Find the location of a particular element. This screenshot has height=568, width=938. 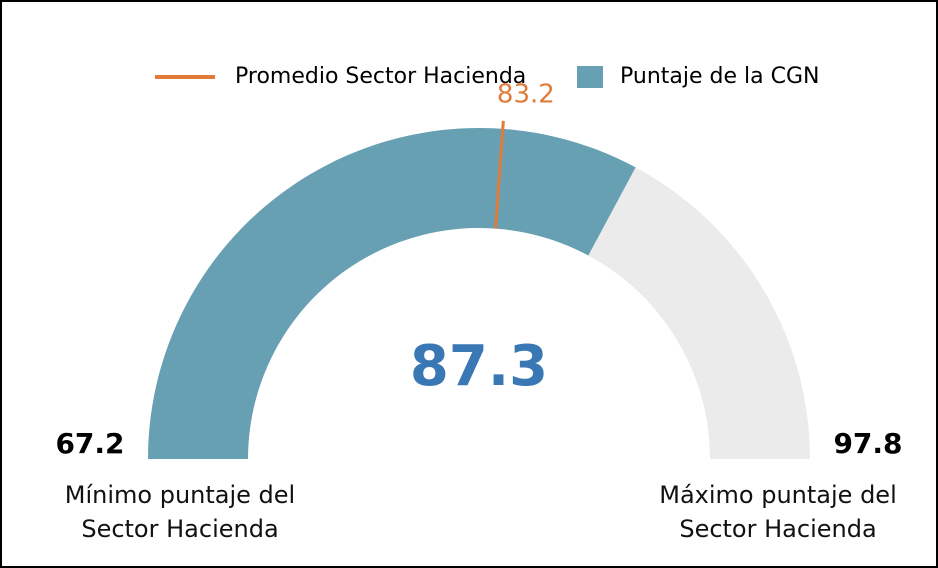

min-label: Mínimo puntaje del Sector Hacienda is located at coordinates (180, 512).